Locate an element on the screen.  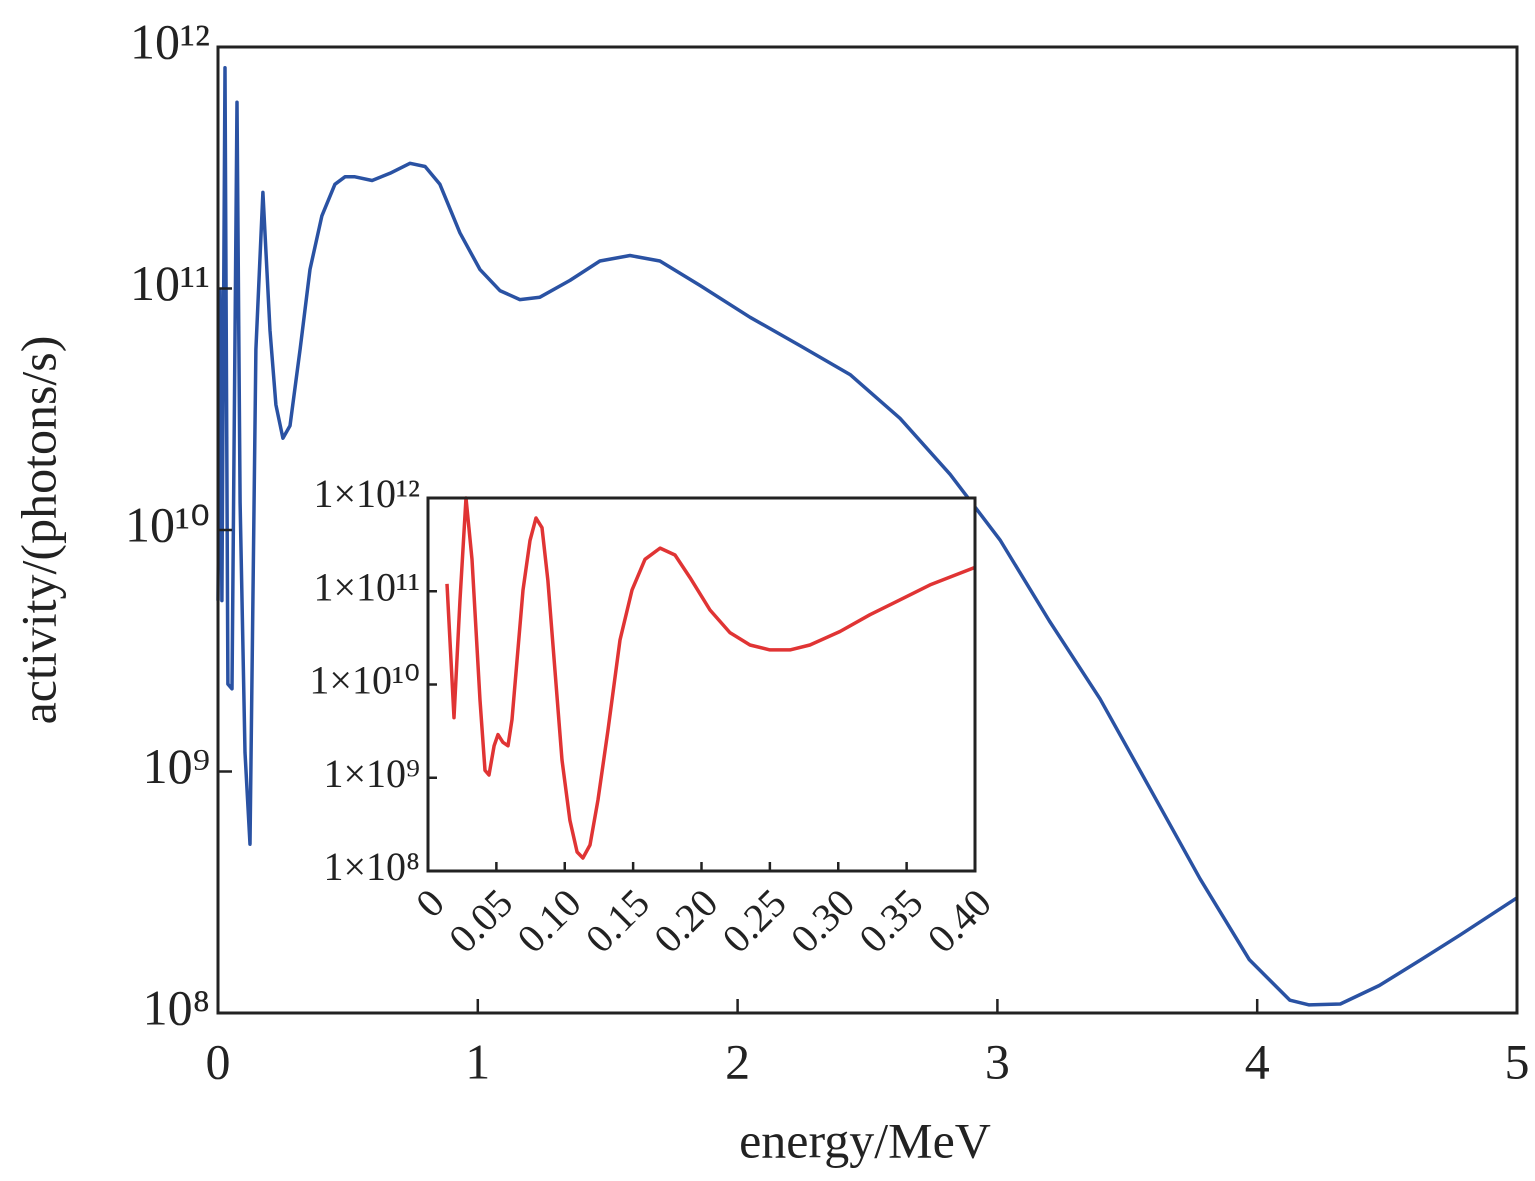
y-tick-label: 10¹² is located at coordinates (170, 41).